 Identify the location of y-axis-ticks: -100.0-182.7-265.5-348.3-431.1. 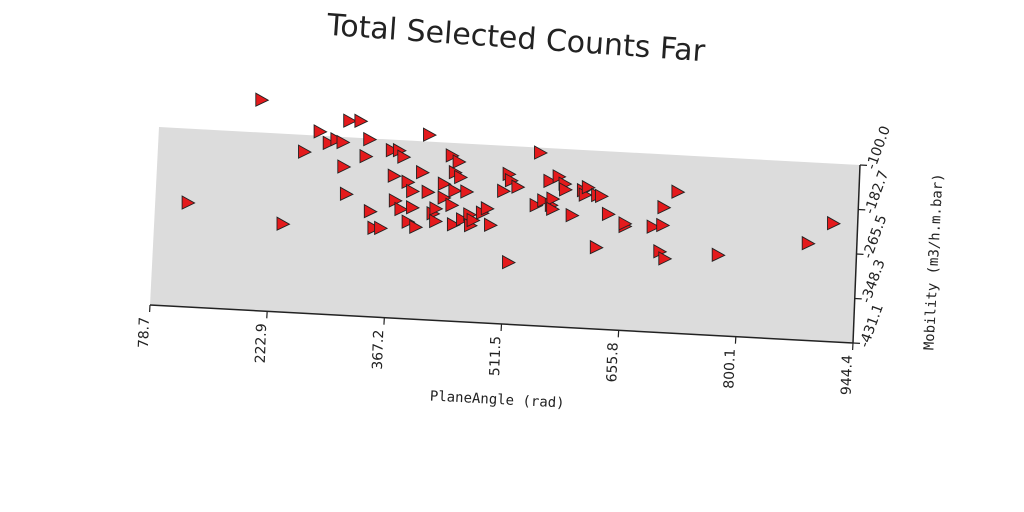
(873, 237).